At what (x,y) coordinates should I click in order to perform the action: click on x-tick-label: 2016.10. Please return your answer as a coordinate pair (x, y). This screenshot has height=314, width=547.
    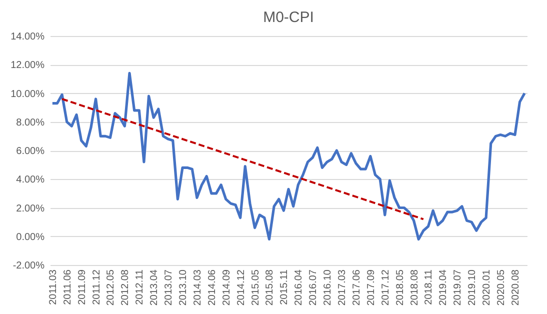
    Looking at the image, I should click on (328, 287).